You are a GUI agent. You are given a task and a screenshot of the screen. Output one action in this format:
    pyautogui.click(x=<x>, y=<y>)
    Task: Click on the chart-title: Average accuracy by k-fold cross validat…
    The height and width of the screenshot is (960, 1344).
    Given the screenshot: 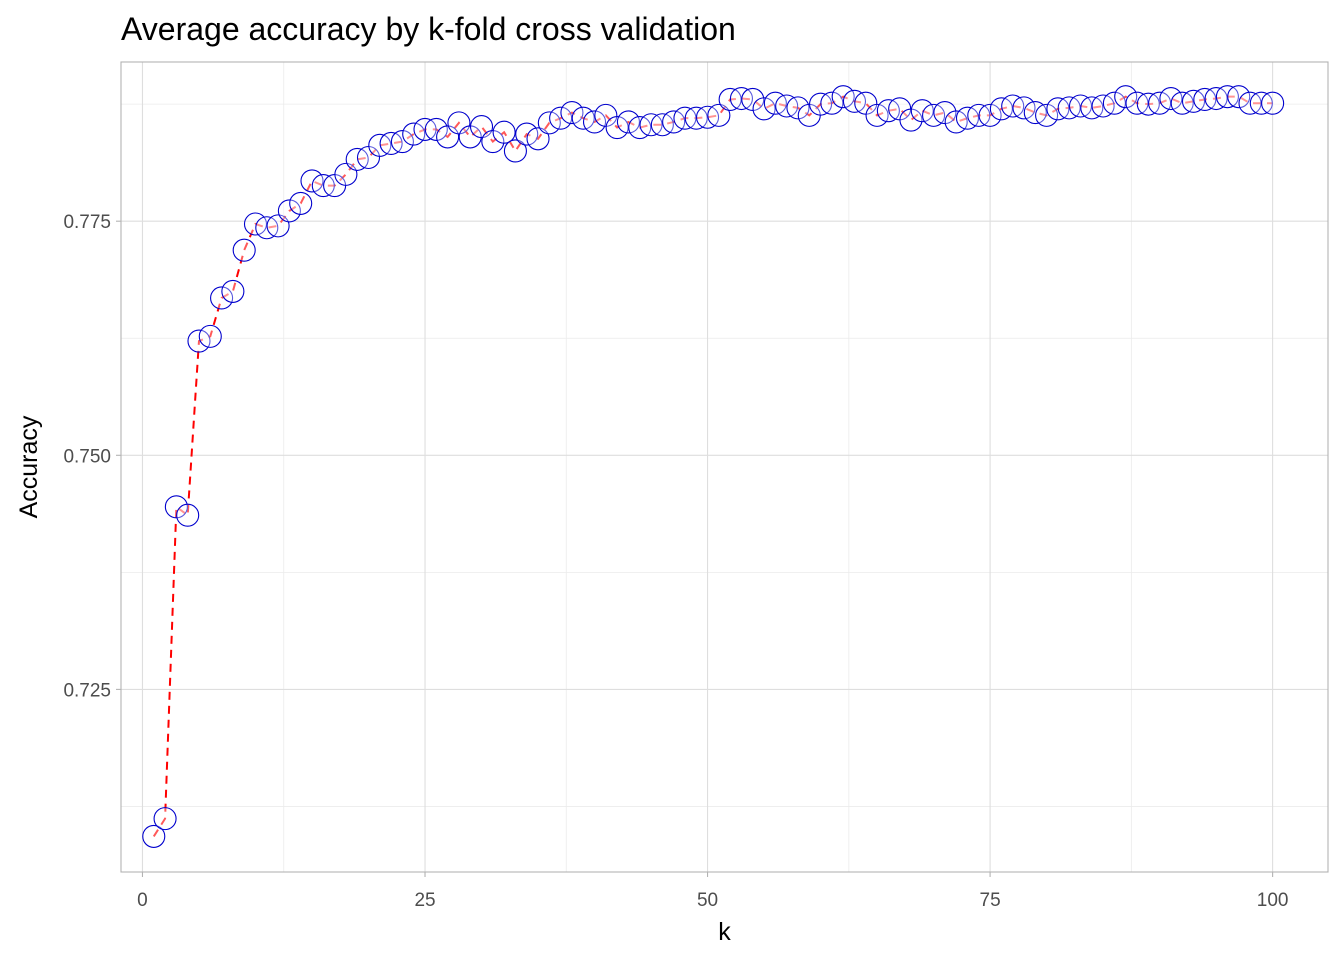 What is the action you would take?
    pyautogui.click(x=428, y=29)
    